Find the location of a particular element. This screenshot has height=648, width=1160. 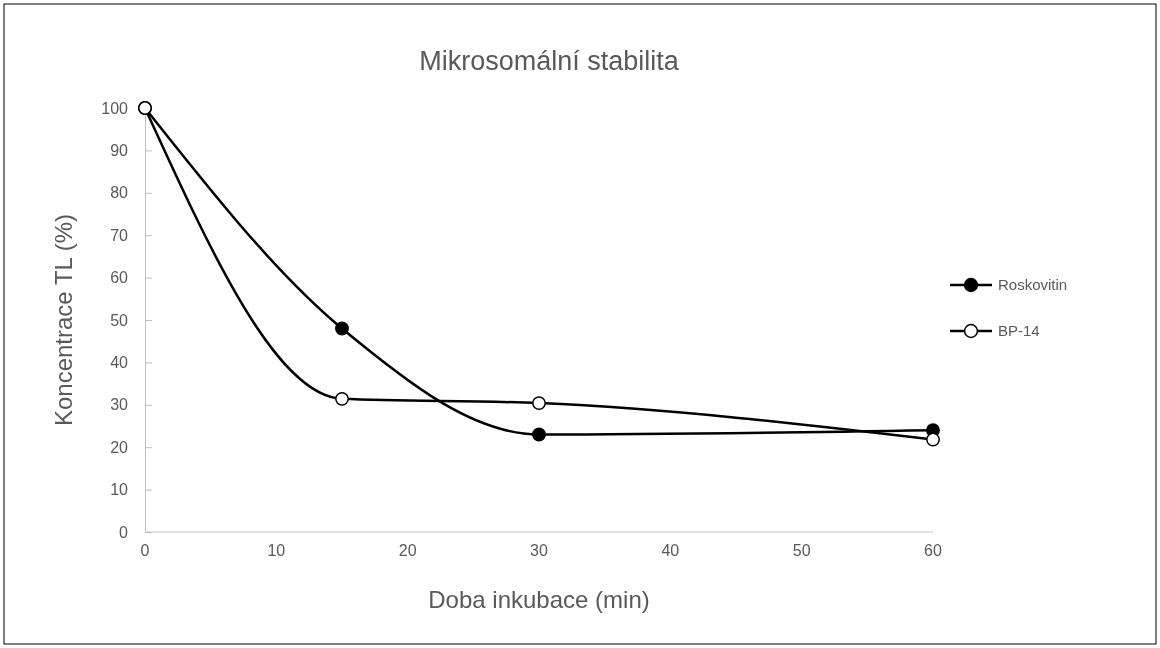

y-tick-label: 10 is located at coordinates (119, 490).